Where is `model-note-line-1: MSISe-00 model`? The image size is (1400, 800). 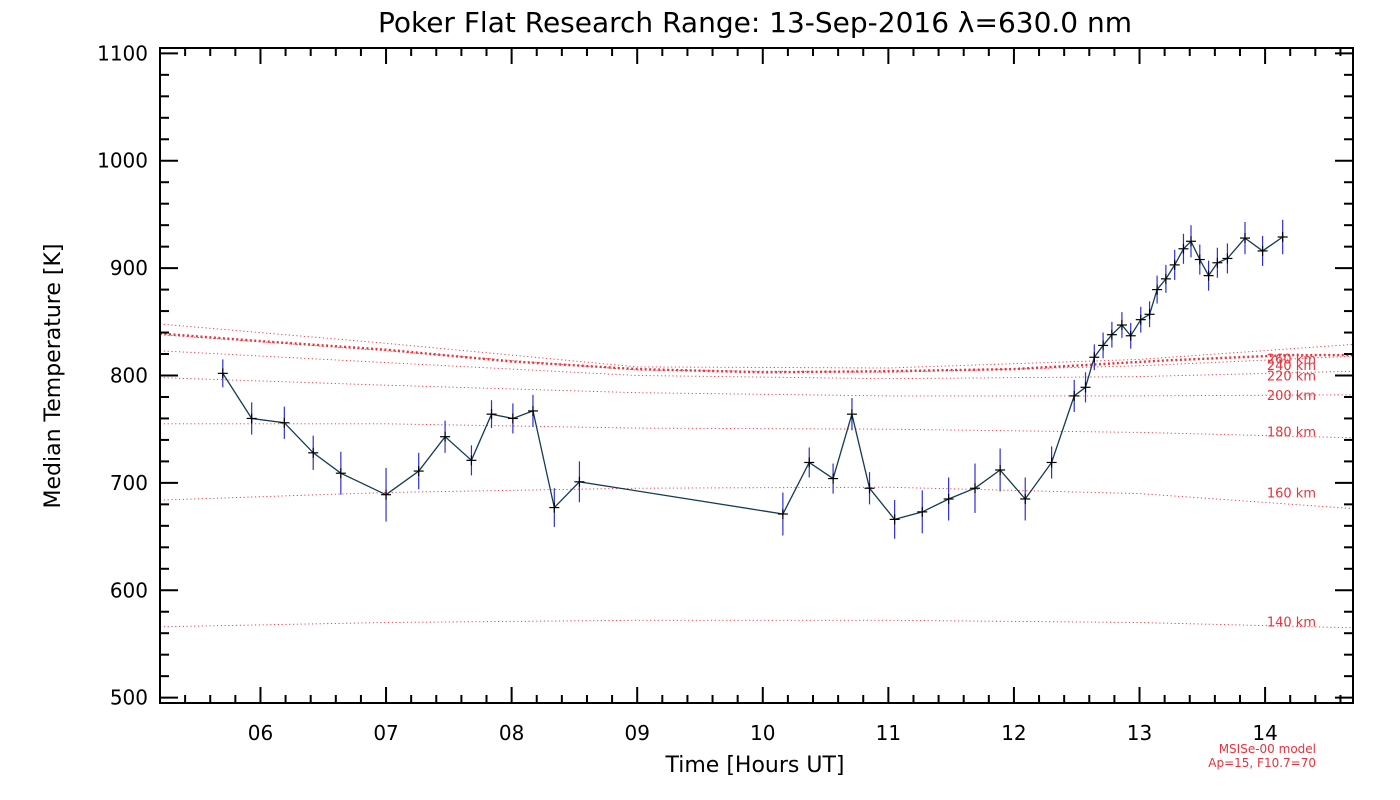 model-note-line-1: MSISe-00 model is located at coordinates (1267, 749).